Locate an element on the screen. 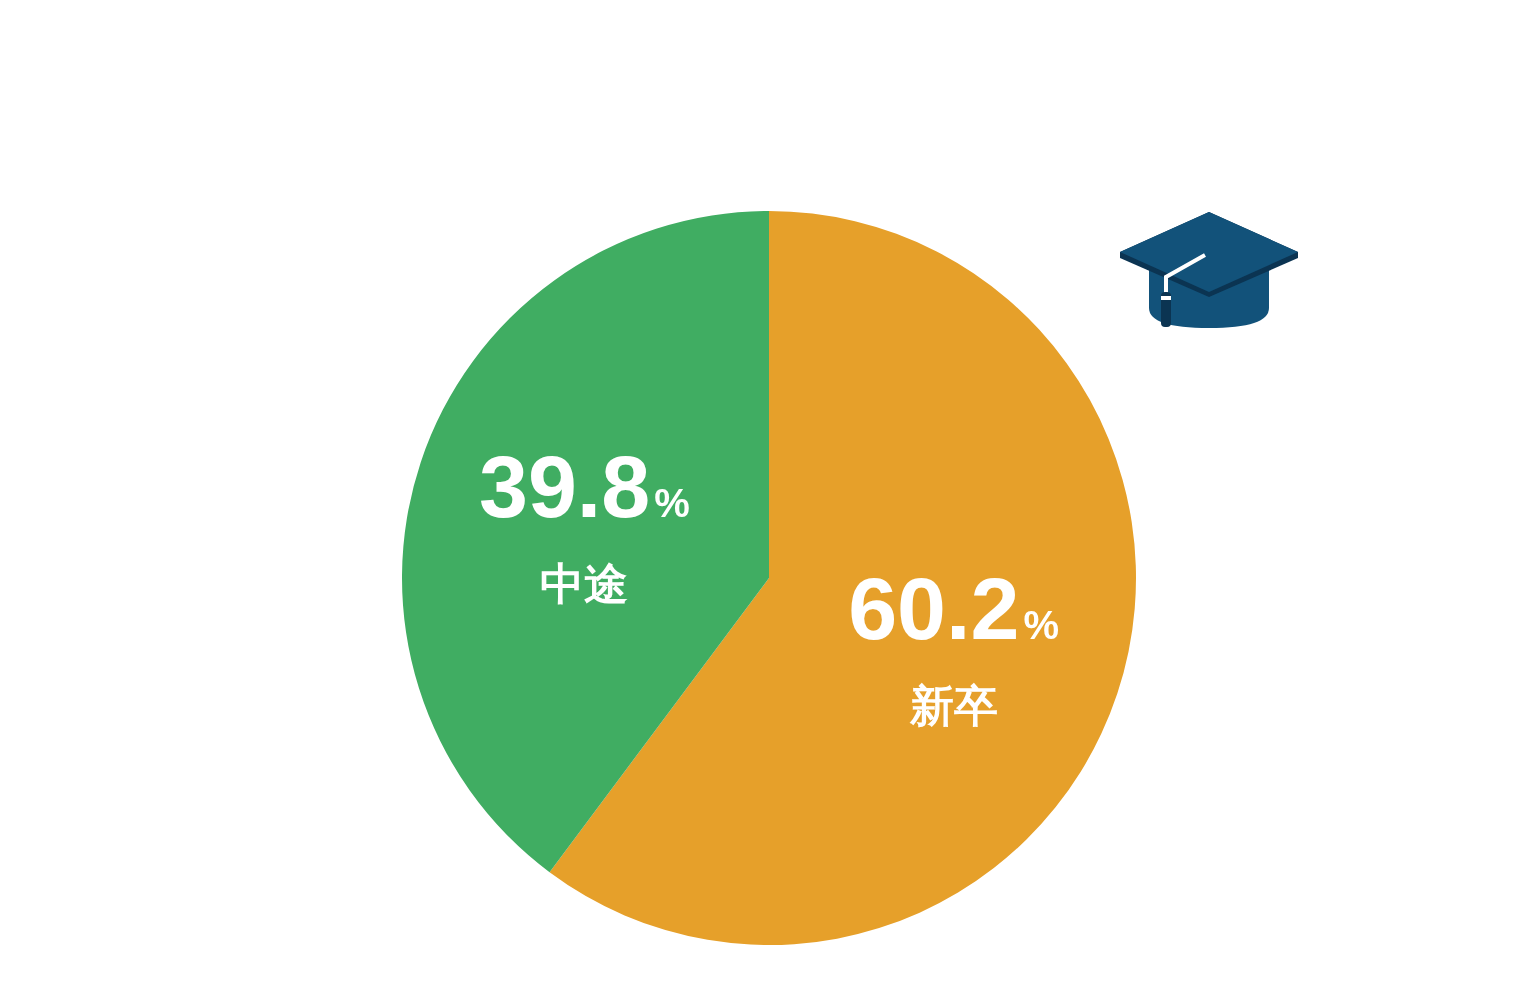 The image size is (1540, 985). data-label: 39.8% is located at coordinates (584, 486).